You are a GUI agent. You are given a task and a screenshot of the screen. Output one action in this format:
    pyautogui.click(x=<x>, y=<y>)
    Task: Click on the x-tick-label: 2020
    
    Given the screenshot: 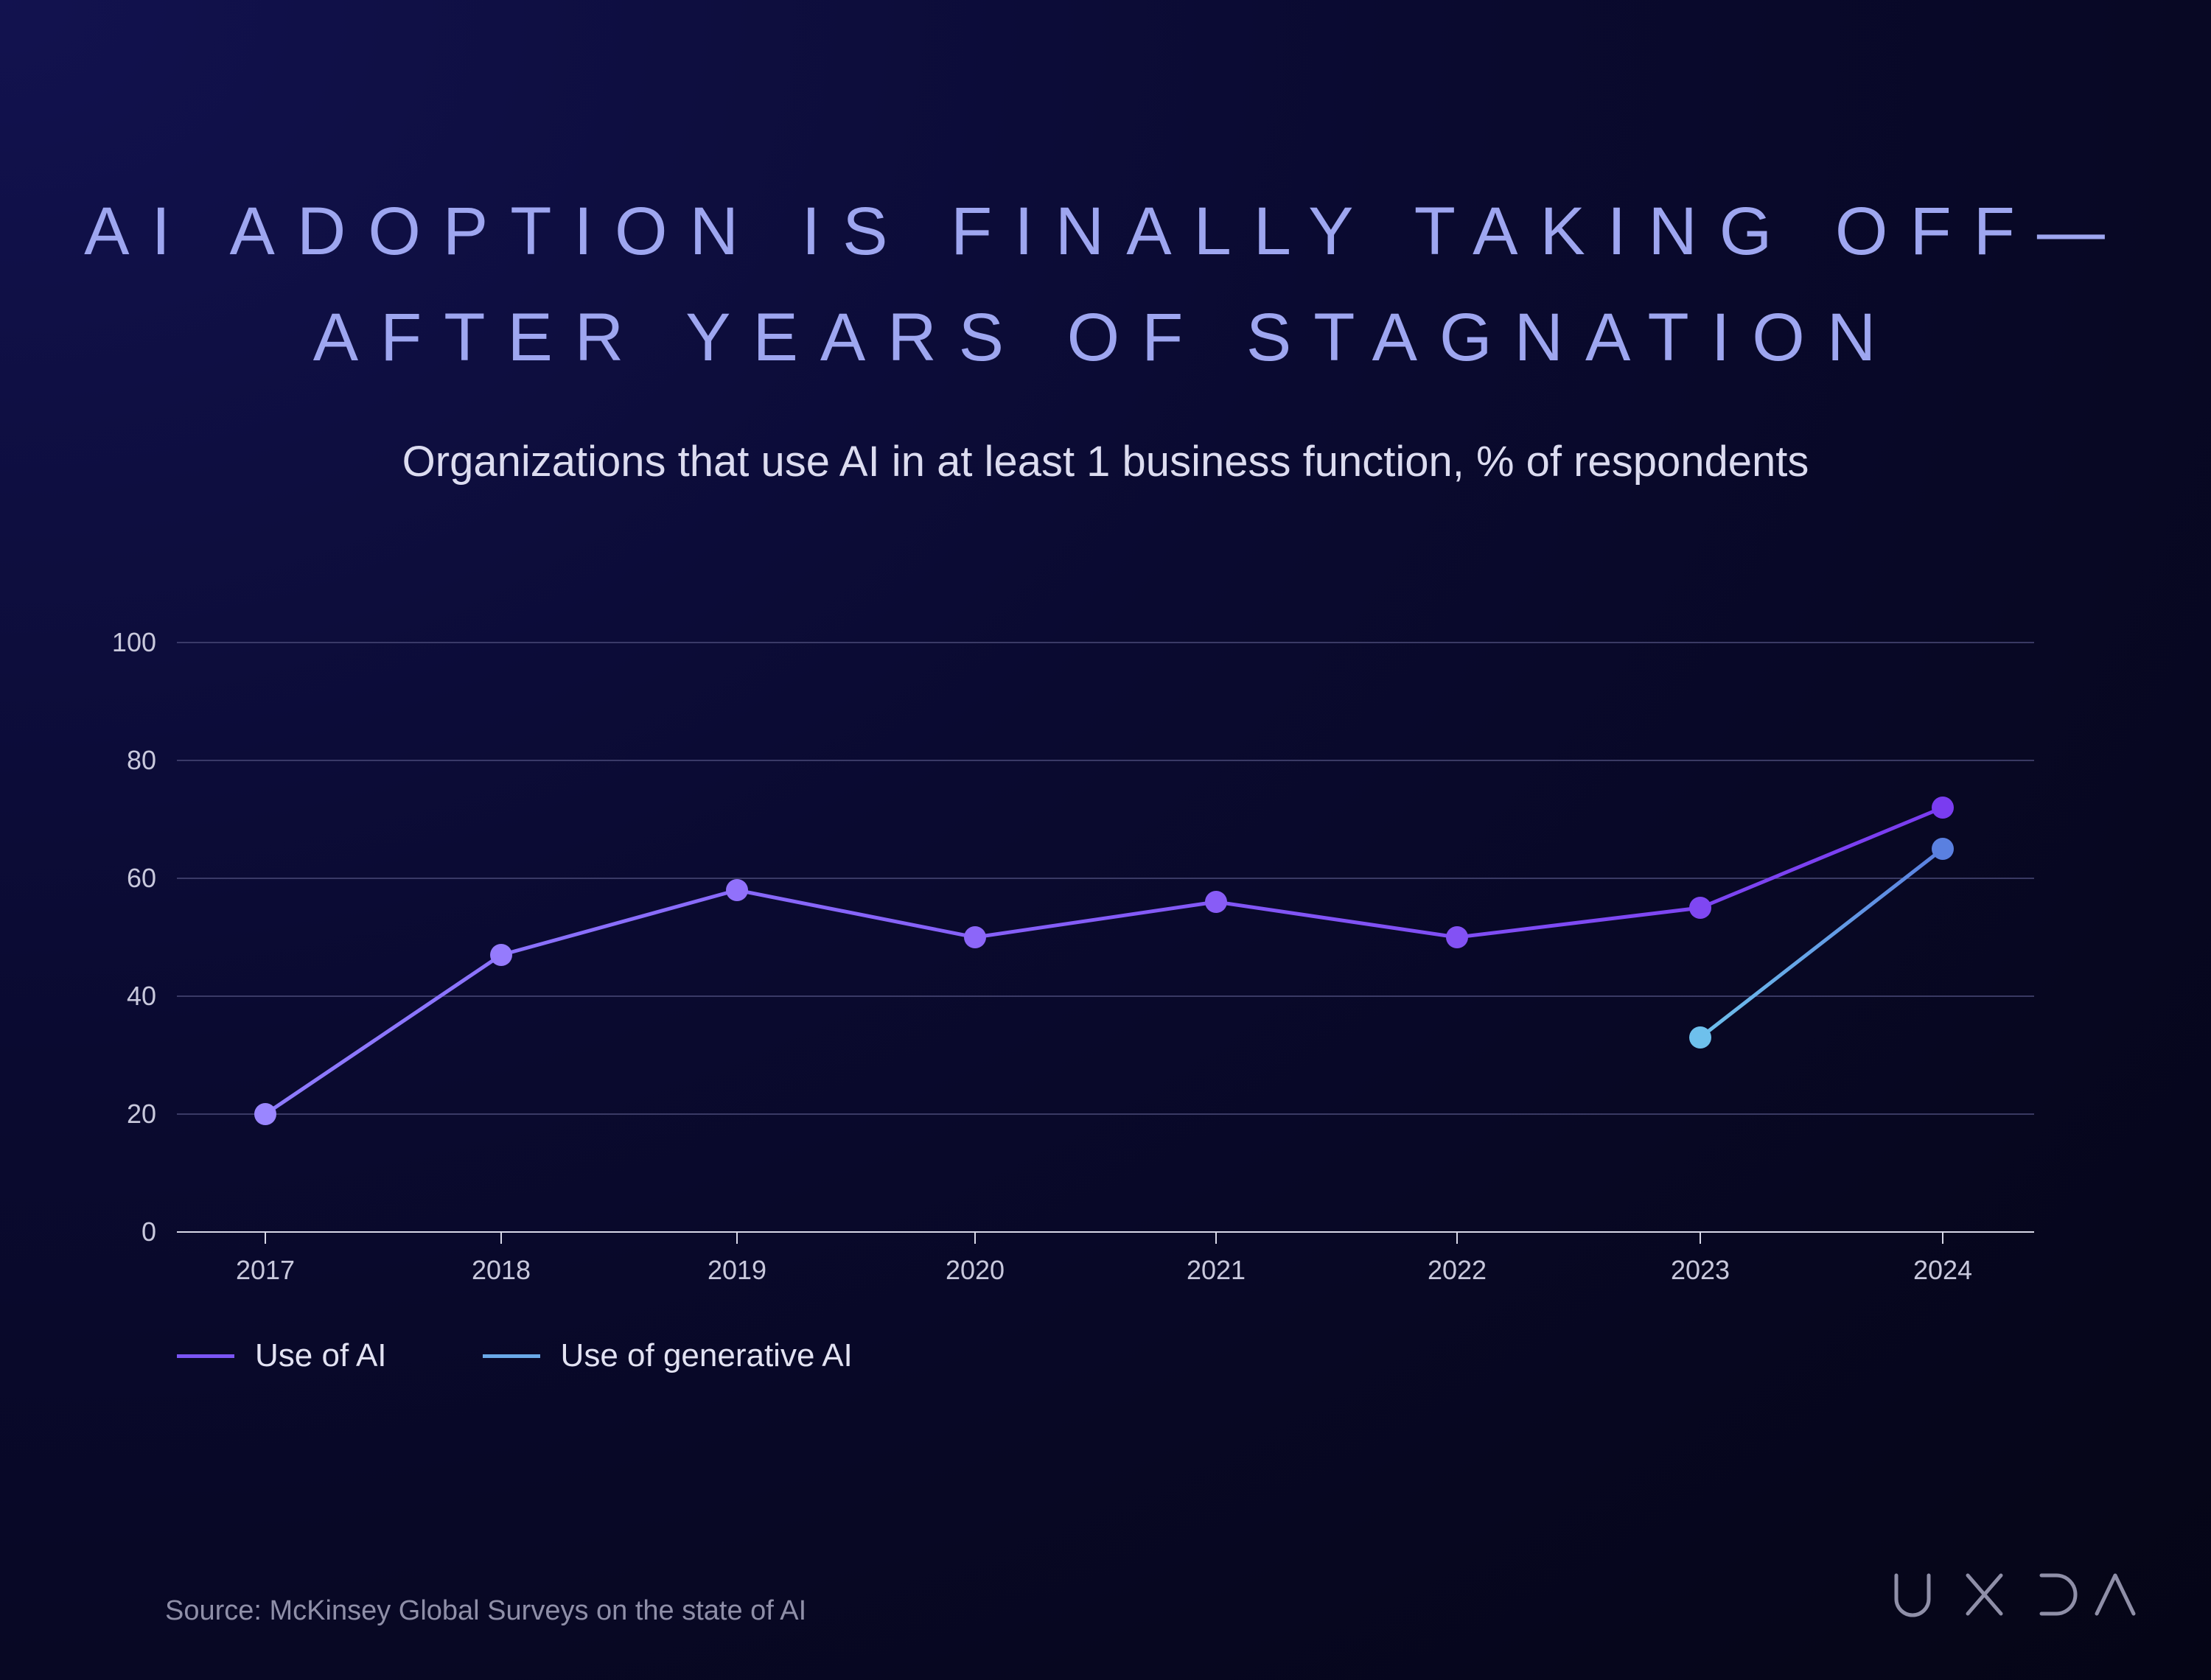 What is the action you would take?
    pyautogui.click(x=975, y=1270)
    